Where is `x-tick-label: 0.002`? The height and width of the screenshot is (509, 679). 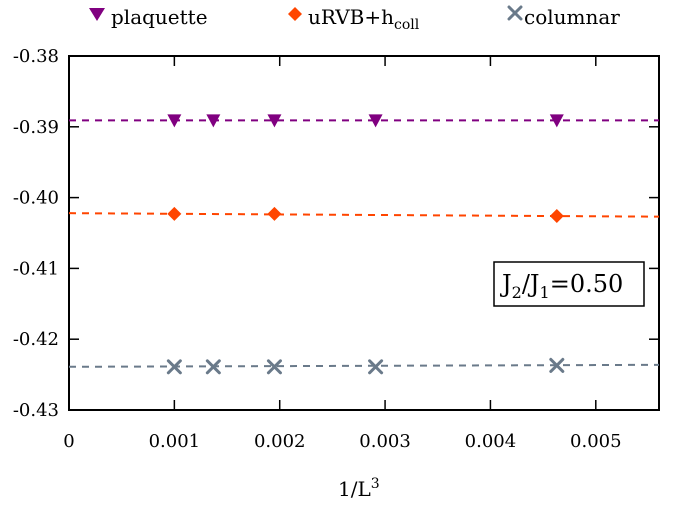
x-tick-label: 0.002 is located at coordinates (280, 441).